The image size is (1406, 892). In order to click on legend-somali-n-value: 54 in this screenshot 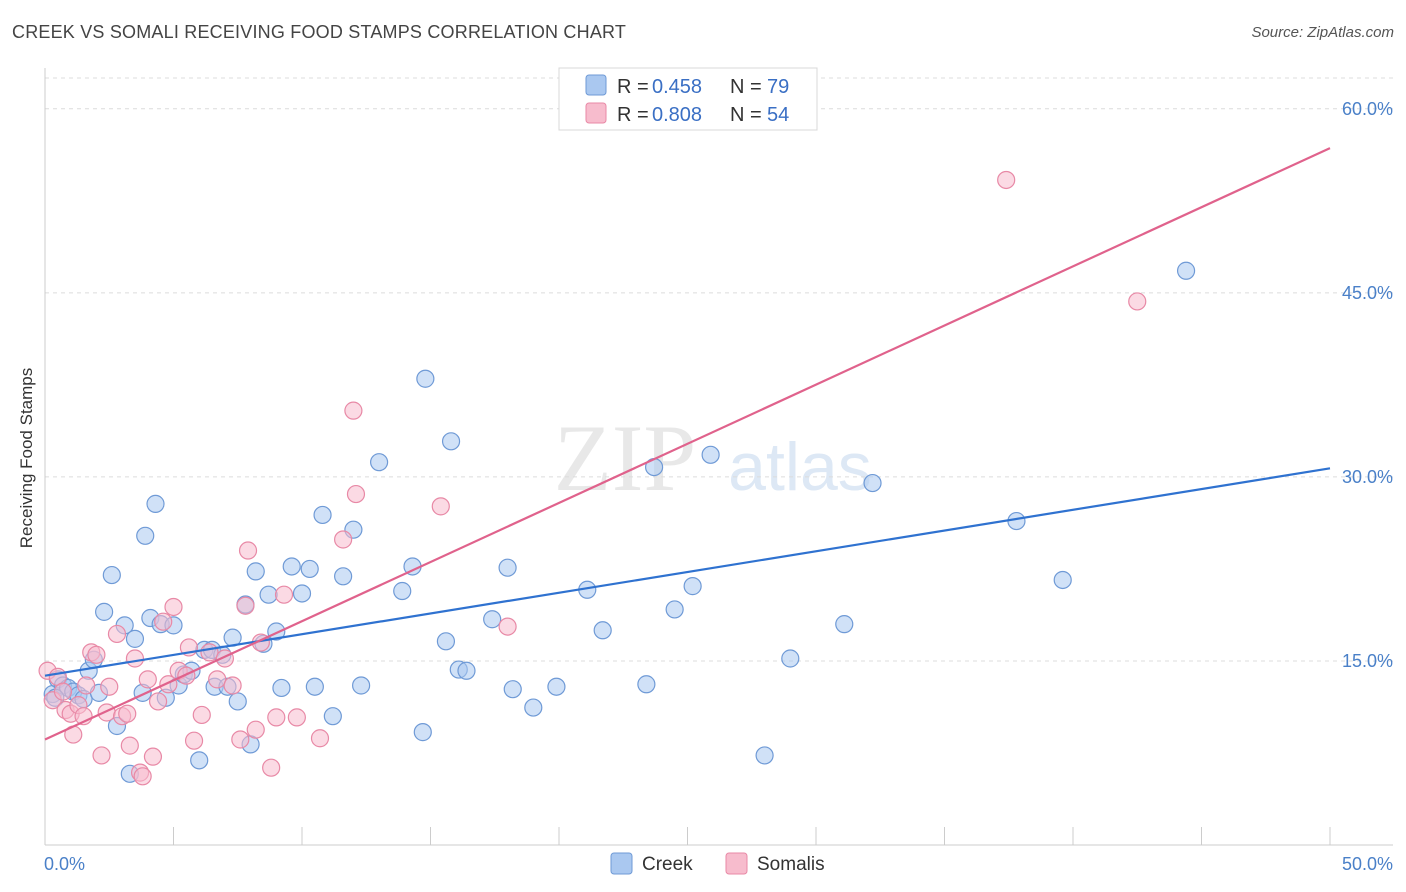, I will do `click(778, 115)`.